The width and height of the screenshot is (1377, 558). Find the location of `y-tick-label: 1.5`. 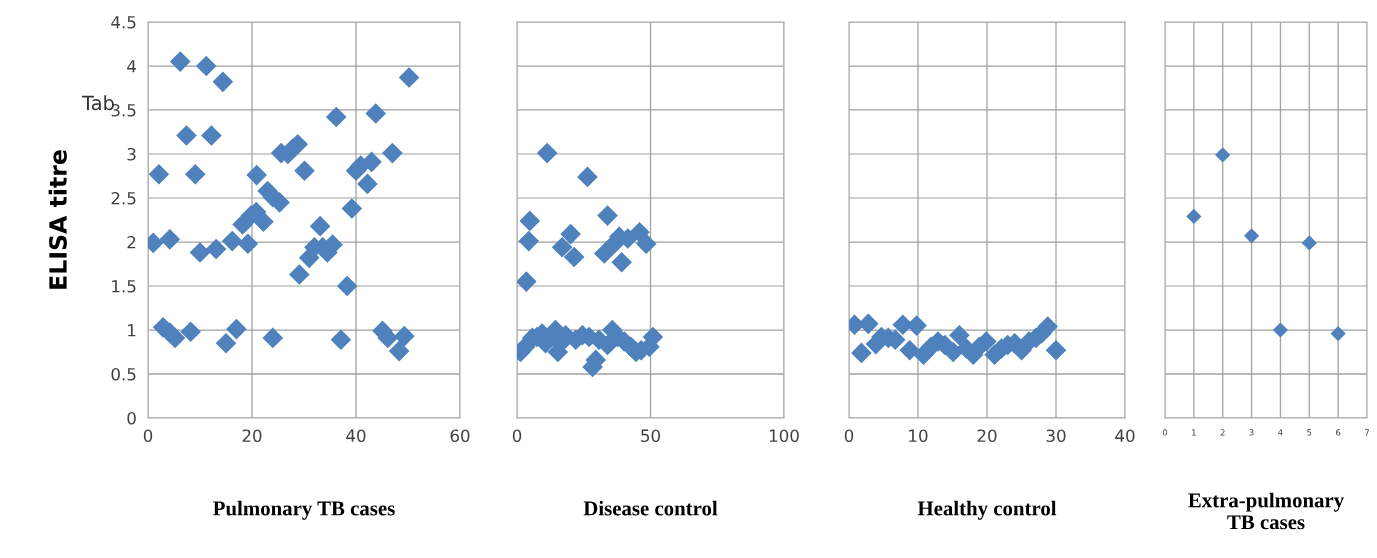

y-tick-label: 1.5 is located at coordinates (124, 286).